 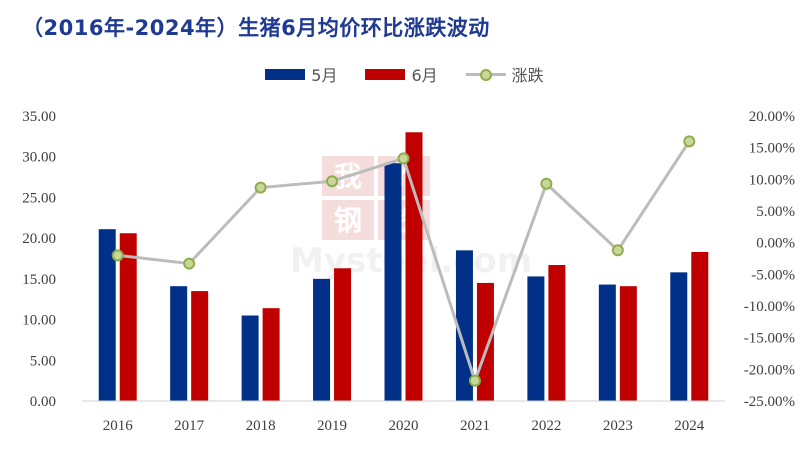 I want to click on x-tick-label: 2024, so click(x=689, y=426).